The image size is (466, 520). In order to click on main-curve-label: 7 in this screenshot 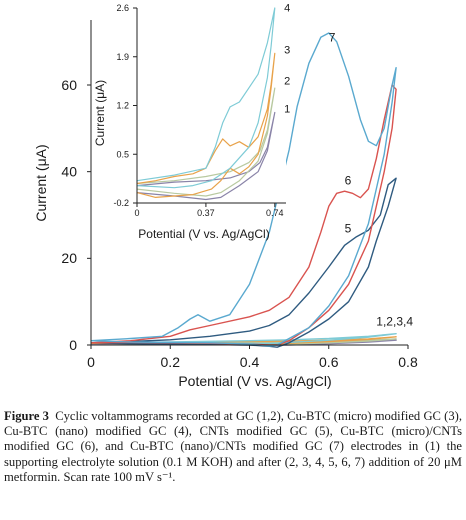, I will do `click(332, 38)`.